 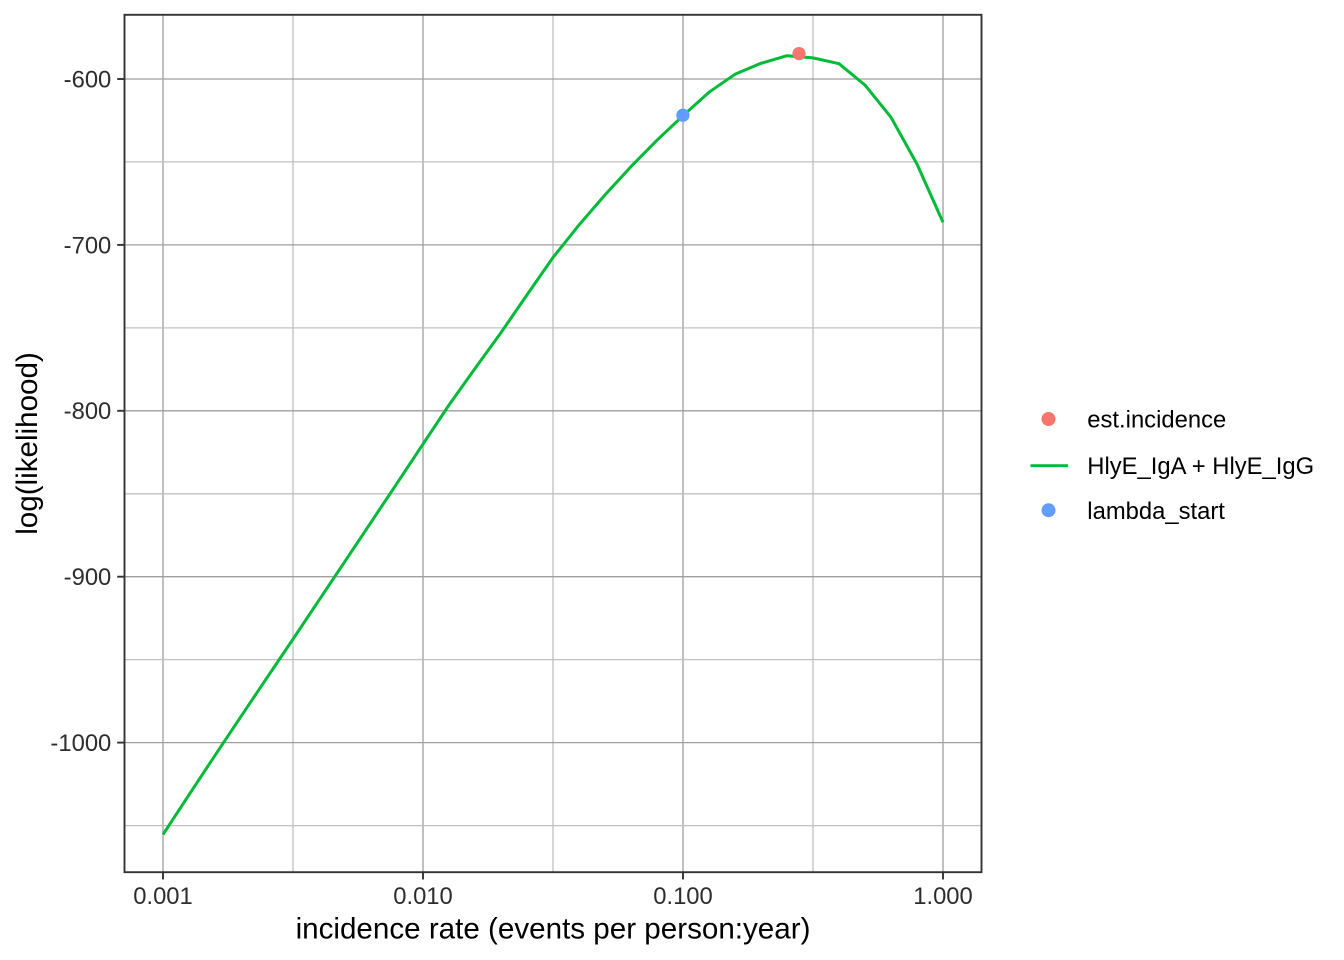 What do you see at coordinates (423, 896) in the screenshot?
I see `svg-text: 0.010` at bounding box center [423, 896].